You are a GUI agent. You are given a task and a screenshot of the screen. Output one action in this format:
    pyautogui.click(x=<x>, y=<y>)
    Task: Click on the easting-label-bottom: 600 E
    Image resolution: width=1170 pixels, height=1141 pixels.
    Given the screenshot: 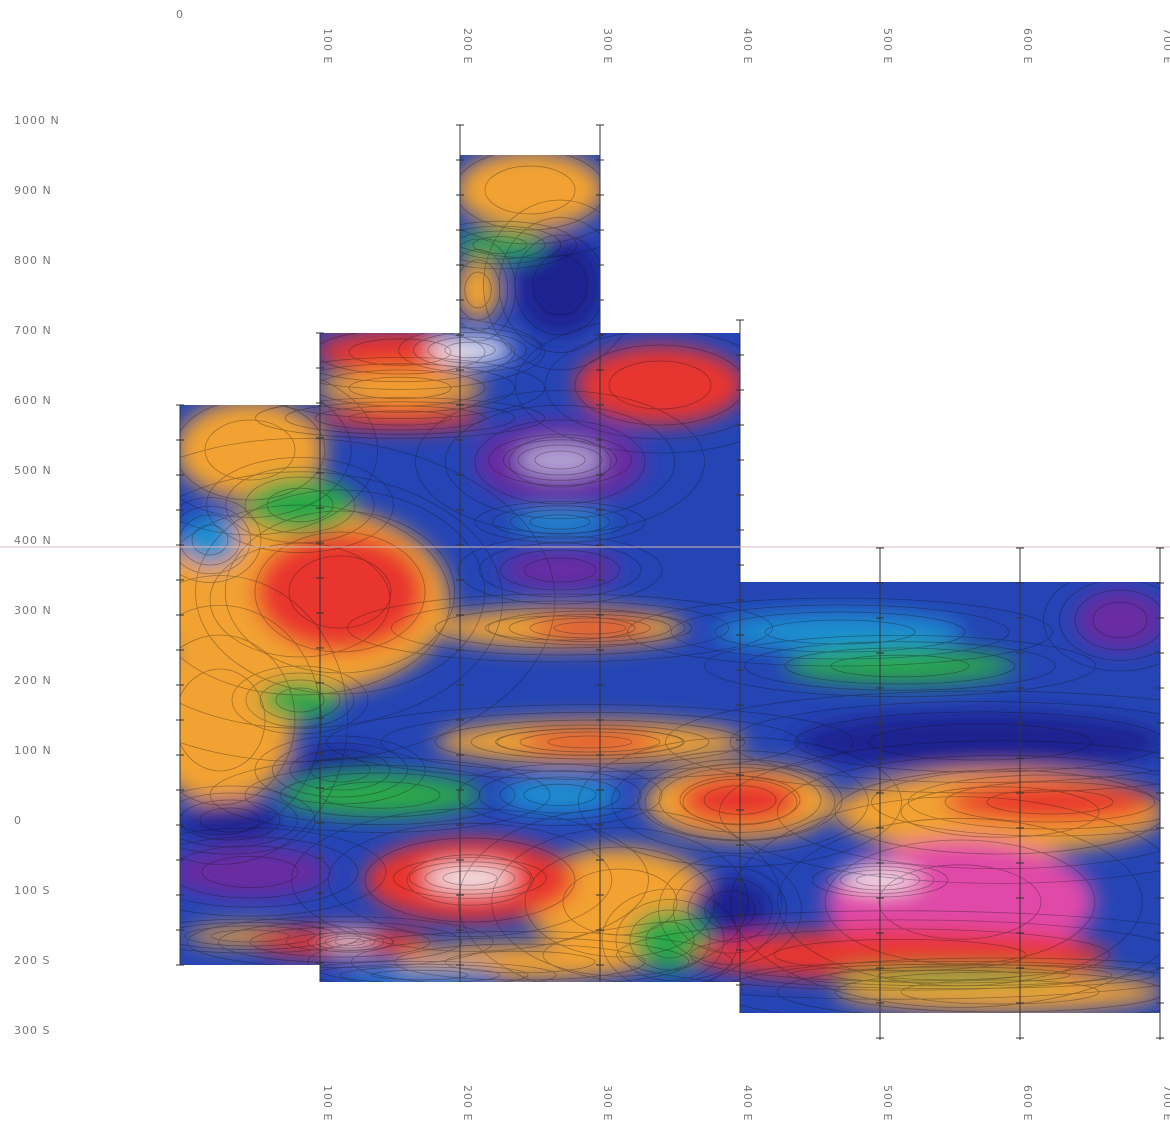 What is the action you would take?
    pyautogui.click(x=1027, y=1103)
    